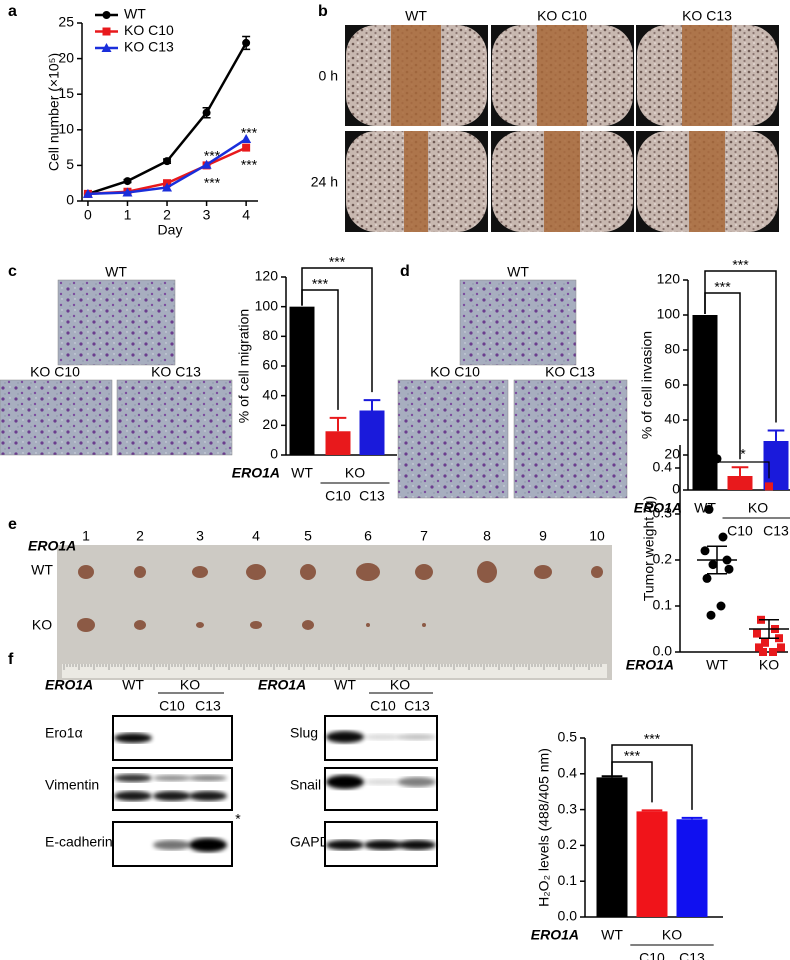  I want to click on row-label: 24 h, so click(324, 182).